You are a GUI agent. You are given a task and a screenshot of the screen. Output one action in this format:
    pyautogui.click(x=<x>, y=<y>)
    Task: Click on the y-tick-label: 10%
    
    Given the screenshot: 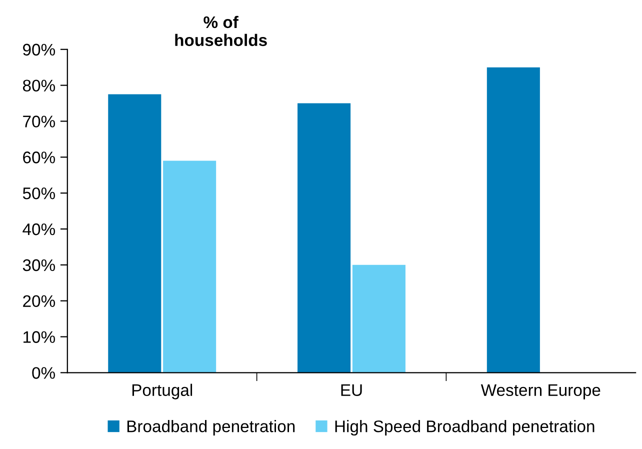 What is the action you would take?
    pyautogui.click(x=40, y=337)
    